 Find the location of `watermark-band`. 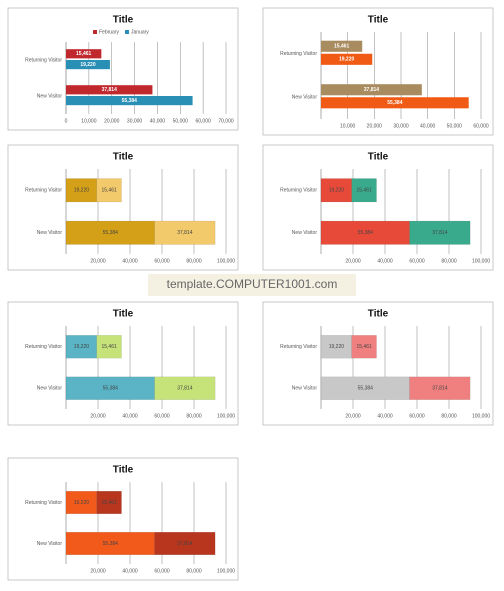

watermark-band is located at coordinates (252, 285).